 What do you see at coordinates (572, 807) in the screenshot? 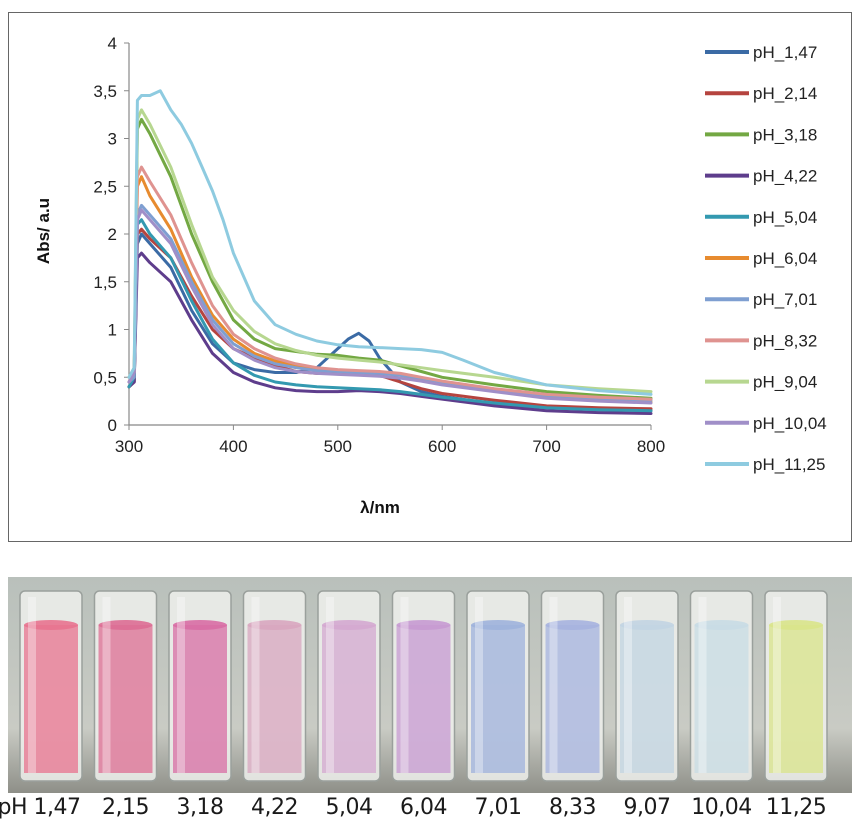
I see `ph-label: 8,33` at bounding box center [572, 807].